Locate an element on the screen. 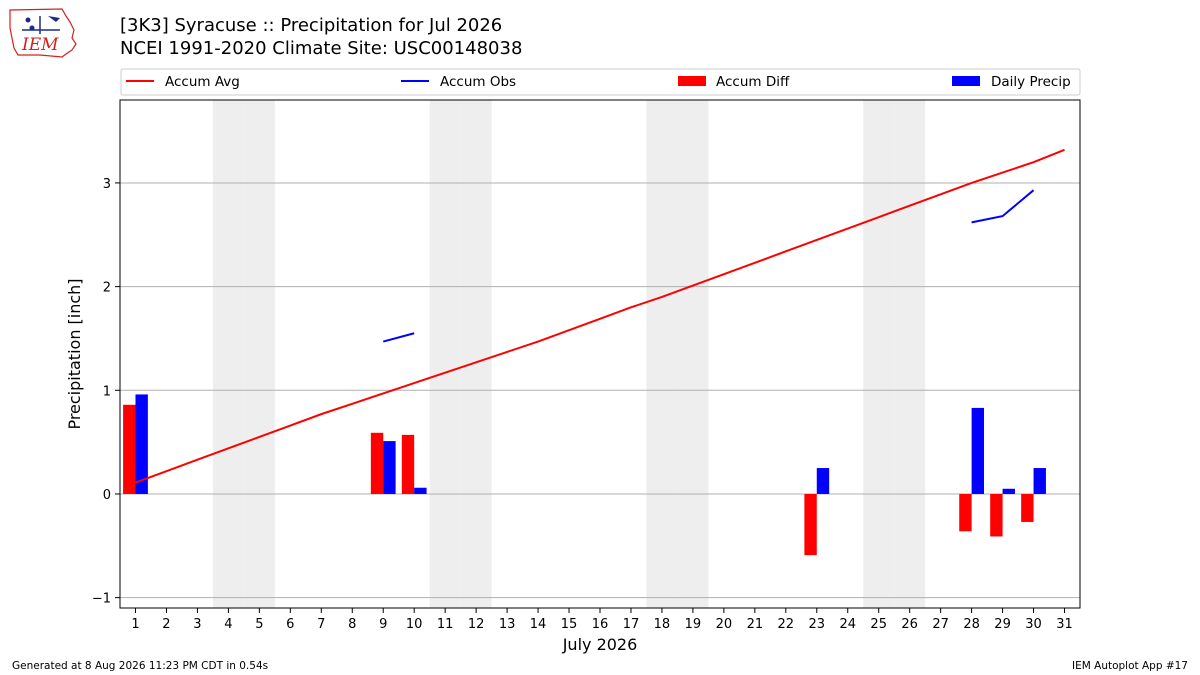 Image resolution: width=1200 pixels, height=675 pixels. legend-accum-diff-label: Accum Diff is located at coordinates (753, 82).